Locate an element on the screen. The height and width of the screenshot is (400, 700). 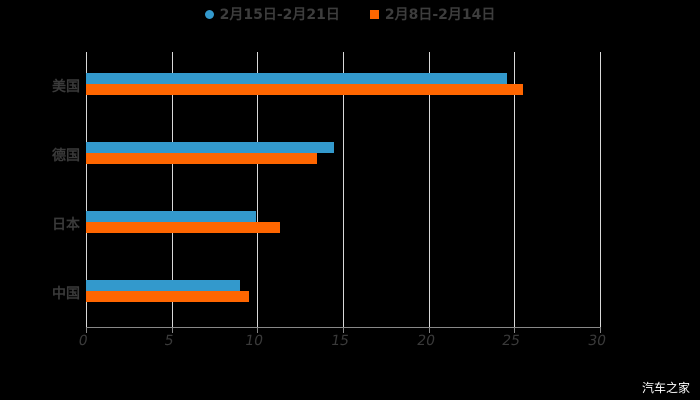
x-tick-label: 30 is located at coordinates (597, 341).